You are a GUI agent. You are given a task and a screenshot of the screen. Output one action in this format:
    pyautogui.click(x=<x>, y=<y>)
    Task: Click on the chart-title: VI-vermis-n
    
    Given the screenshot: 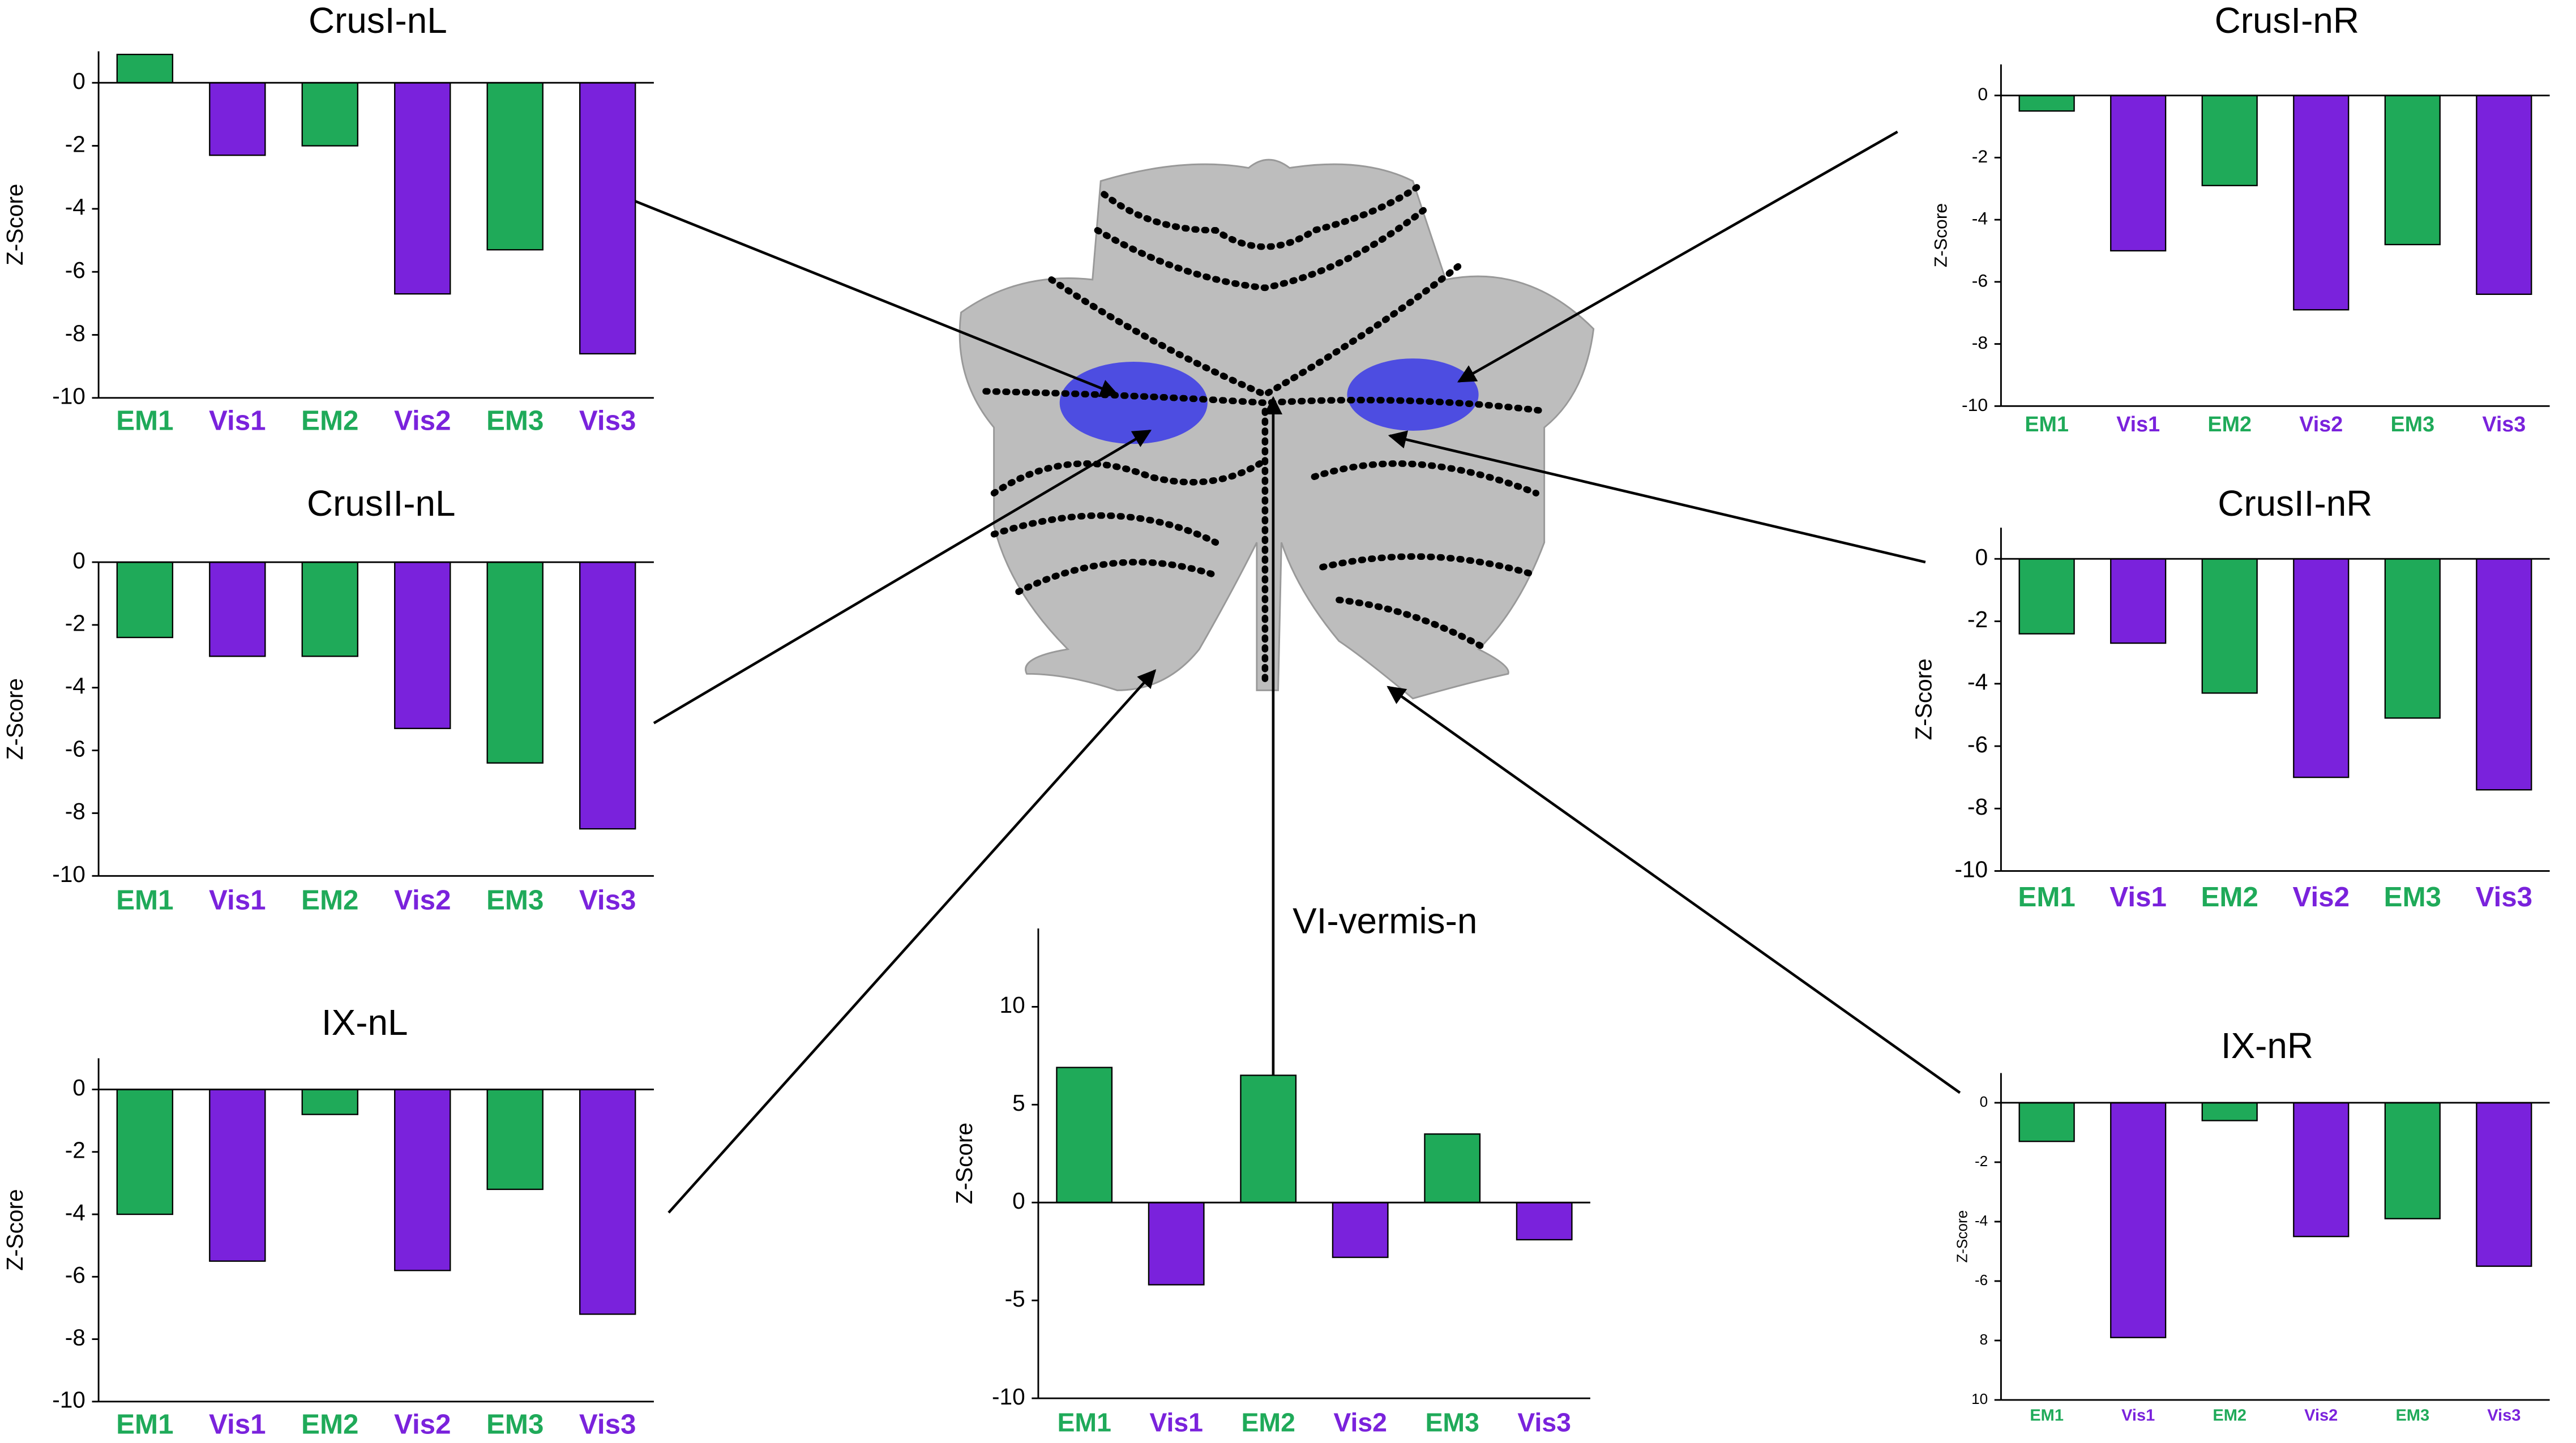 What is the action you would take?
    pyautogui.click(x=1385, y=920)
    